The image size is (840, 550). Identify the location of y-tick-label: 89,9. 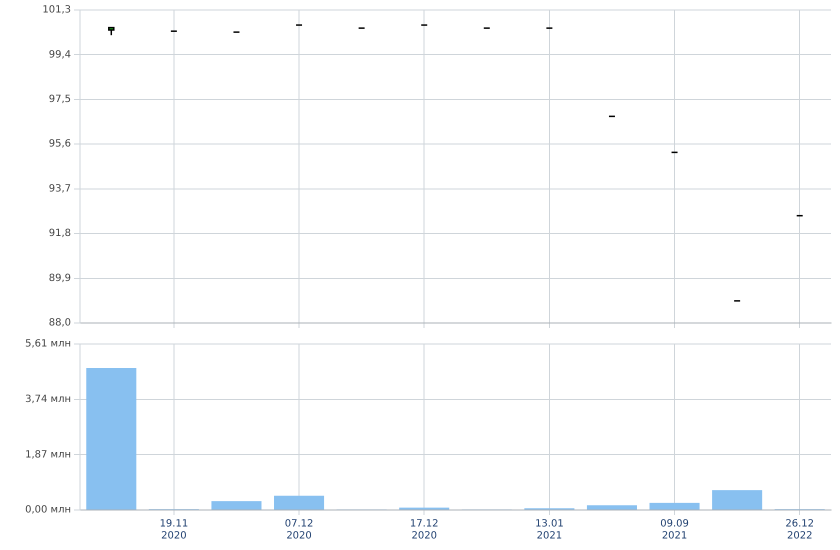
(59, 278).